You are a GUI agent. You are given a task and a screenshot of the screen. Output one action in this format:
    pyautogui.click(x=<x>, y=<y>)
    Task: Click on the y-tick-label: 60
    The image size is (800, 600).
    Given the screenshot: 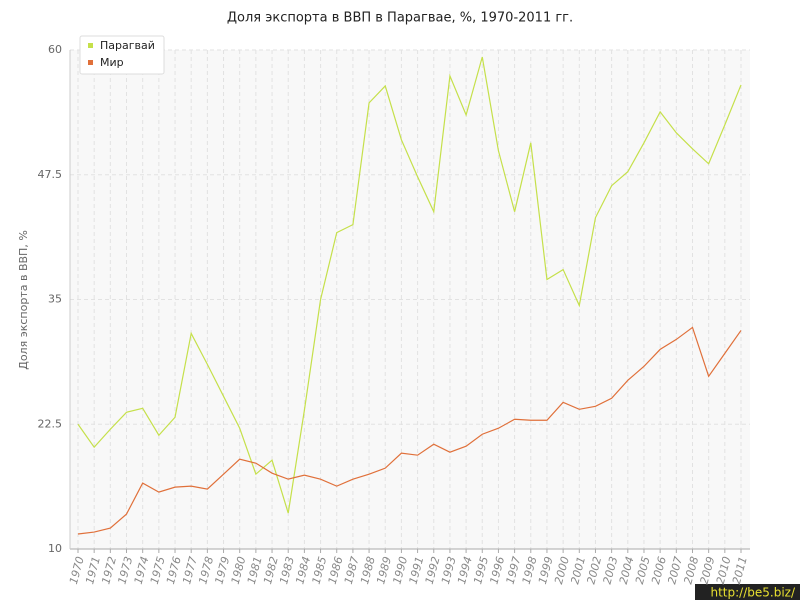 What is the action you would take?
    pyautogui.click(x=55, y=49)
    